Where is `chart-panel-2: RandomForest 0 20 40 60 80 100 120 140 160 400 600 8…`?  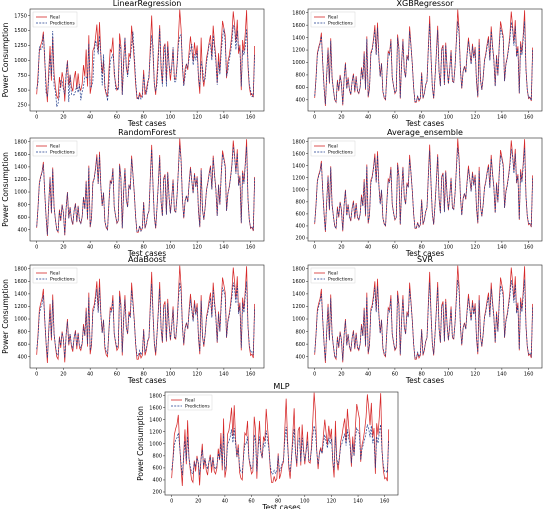
chart-panel-2: RandomForest 0 20 40 60 80 100 120 140 160 400 600 8… is located at coordinates (133, 193).